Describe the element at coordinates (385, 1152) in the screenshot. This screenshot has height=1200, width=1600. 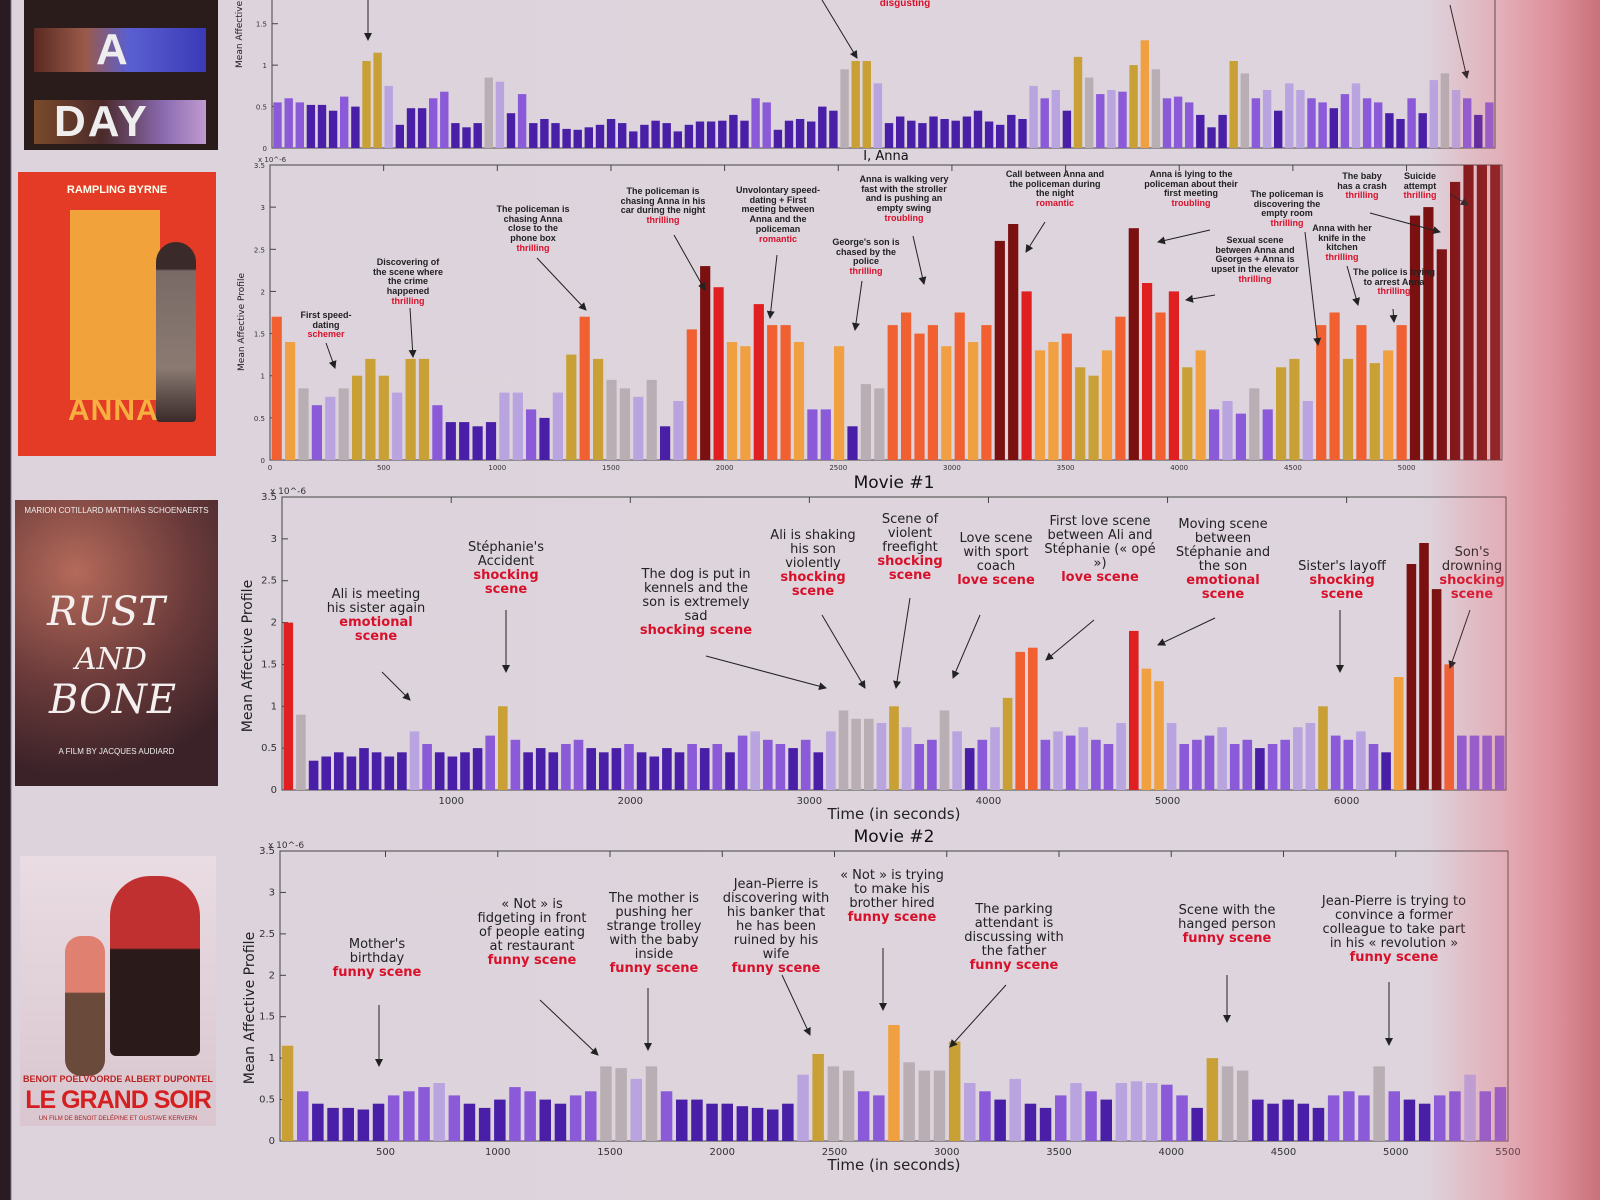
I see `x-tick-label: 500` at that location.